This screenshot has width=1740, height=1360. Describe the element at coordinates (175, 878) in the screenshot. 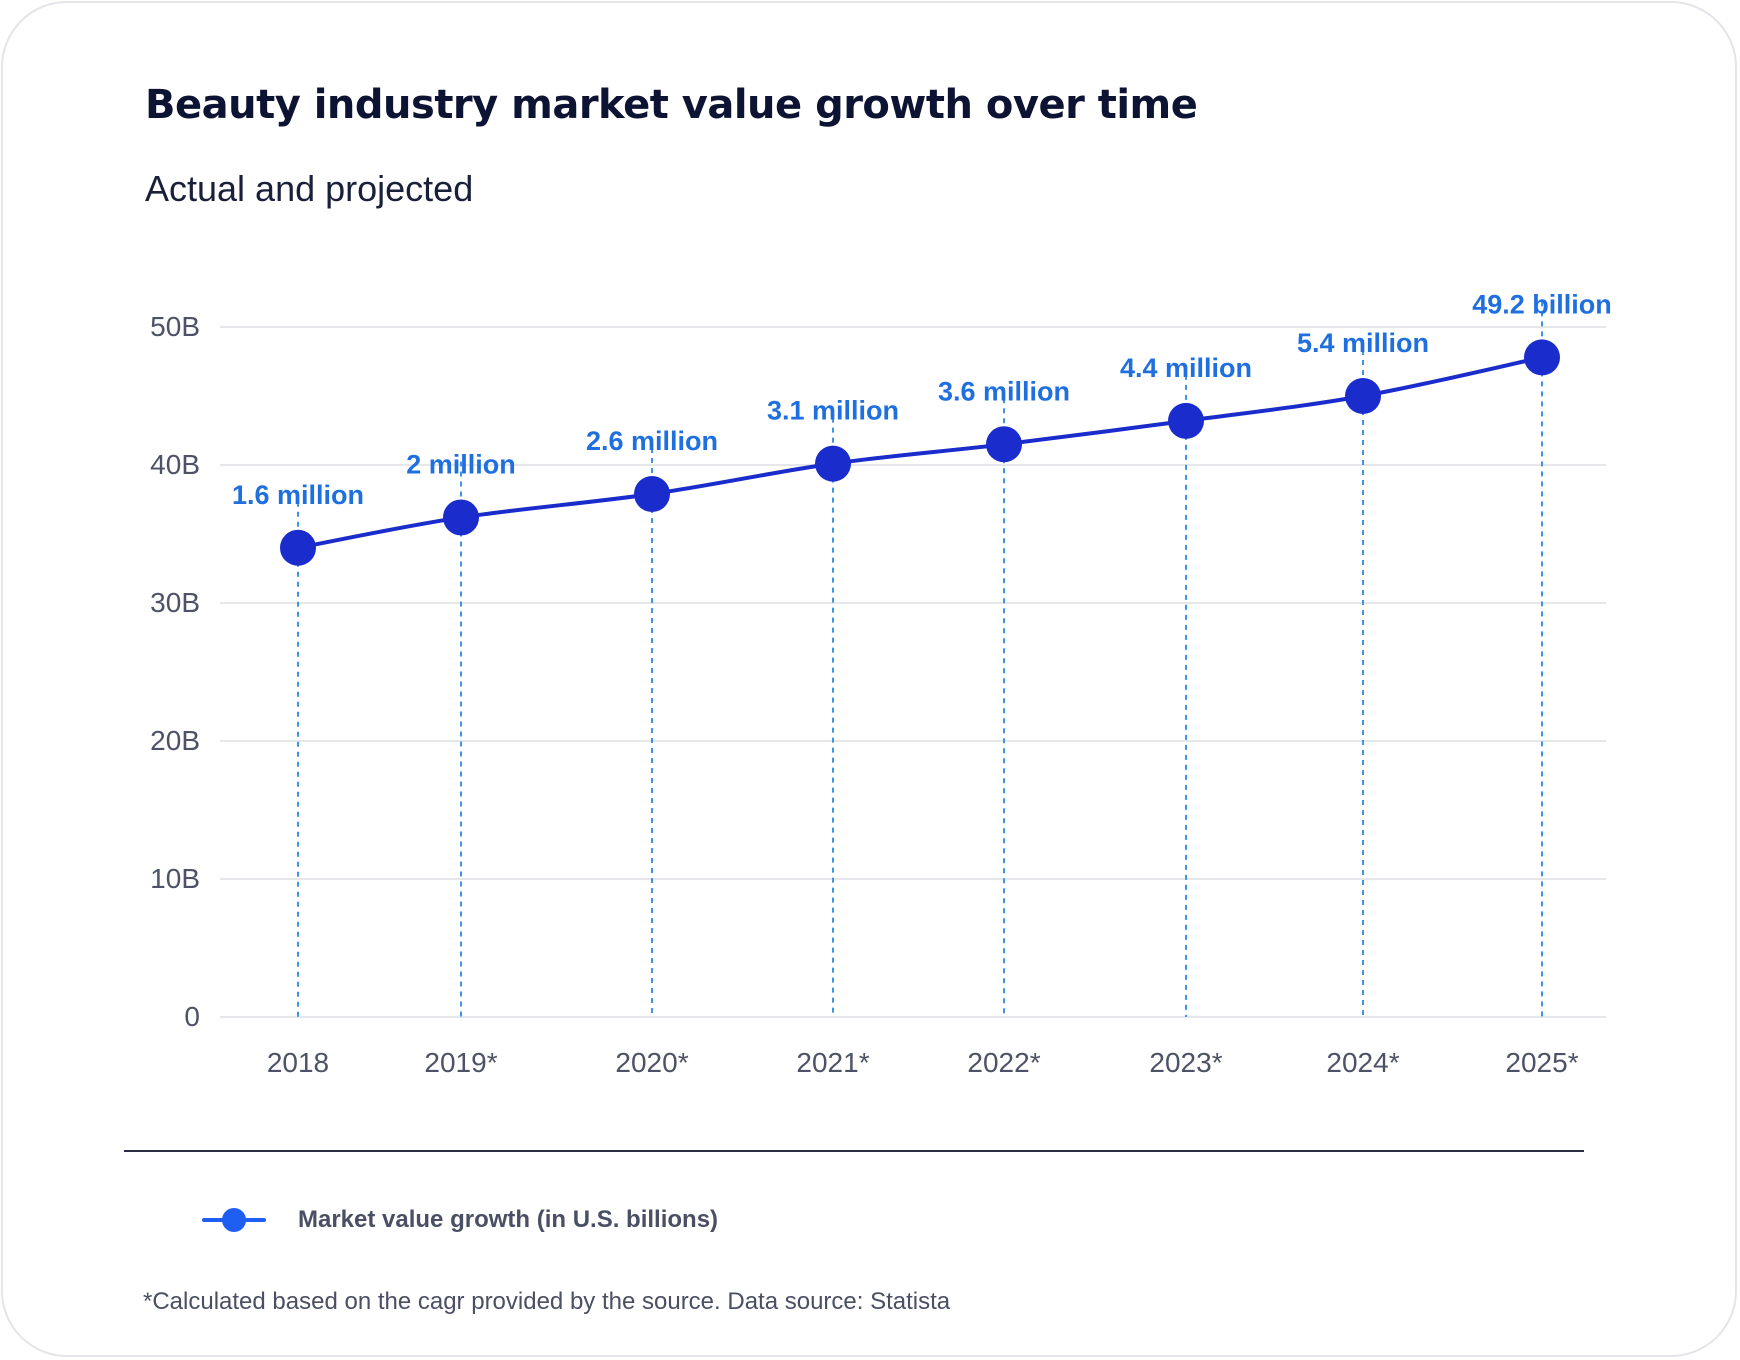

I see `y-tick-label: 10B` at that location.